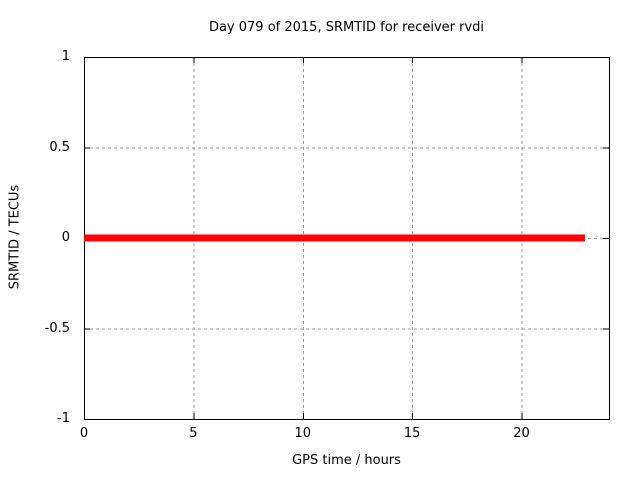  Describe the element at coordinates (412, 433) in the screenshot. I see `x-tick-label: 15` at that location.